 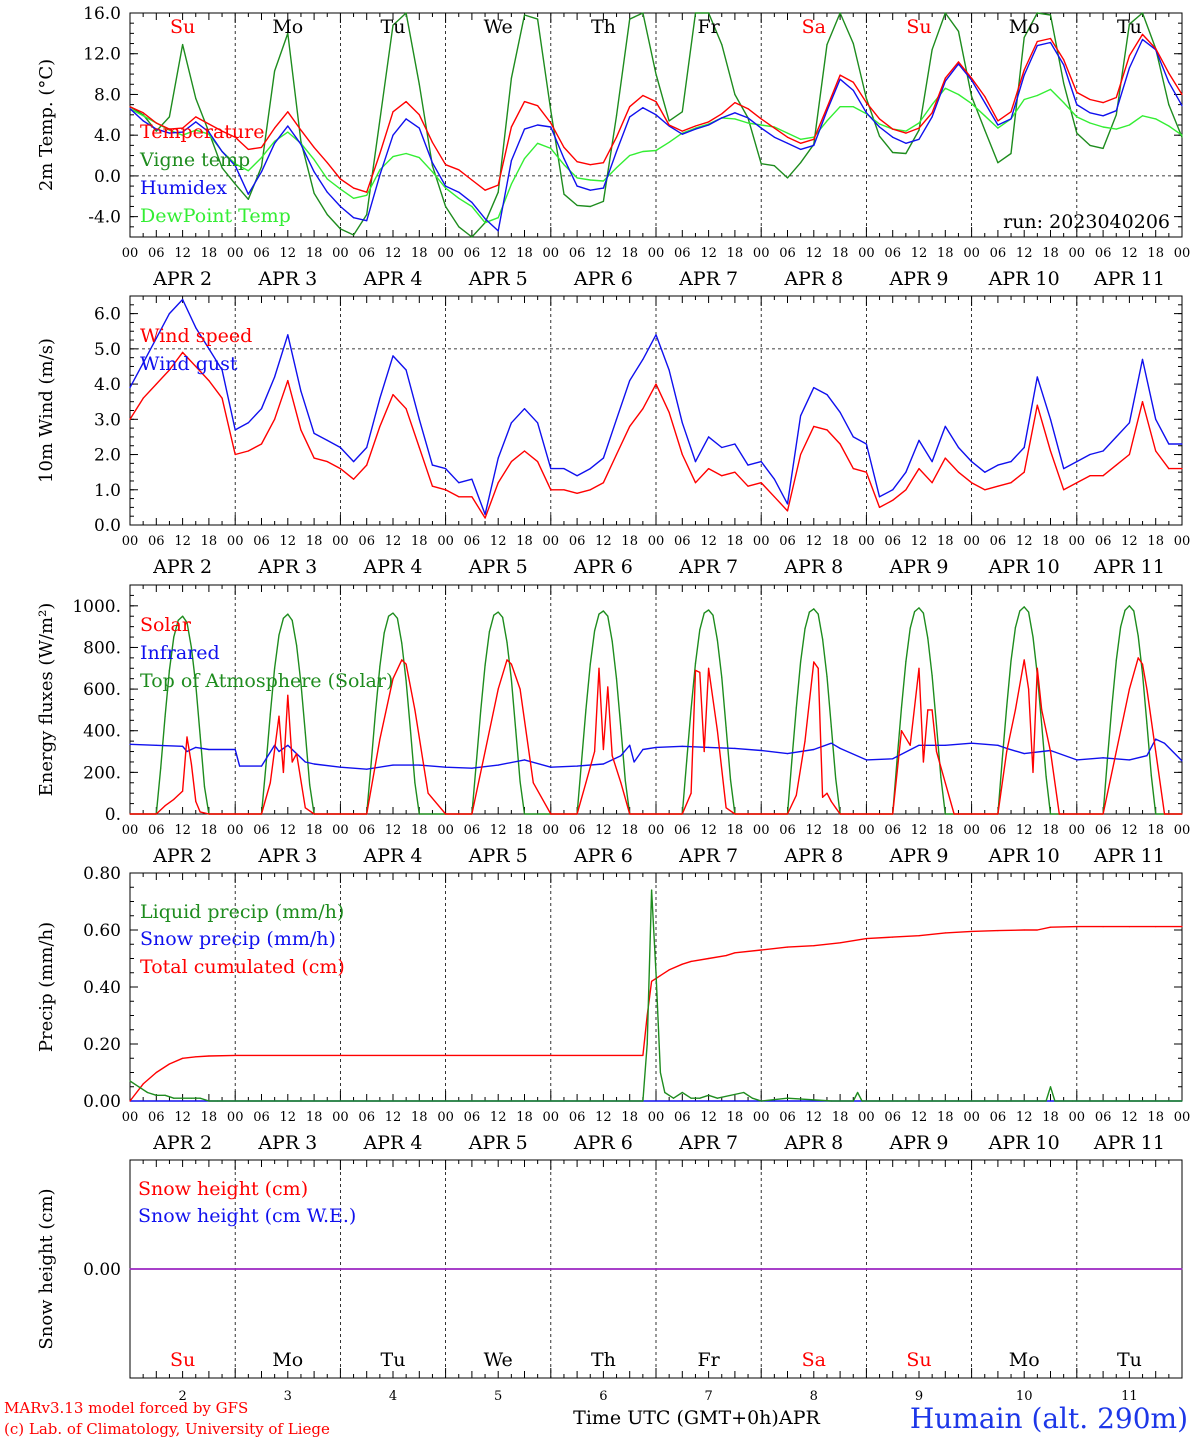 What do you see at coordinates (194, 160) in the screenshot?
I see `legend-entry: Vigne temp` at bounding box center [194, 160].